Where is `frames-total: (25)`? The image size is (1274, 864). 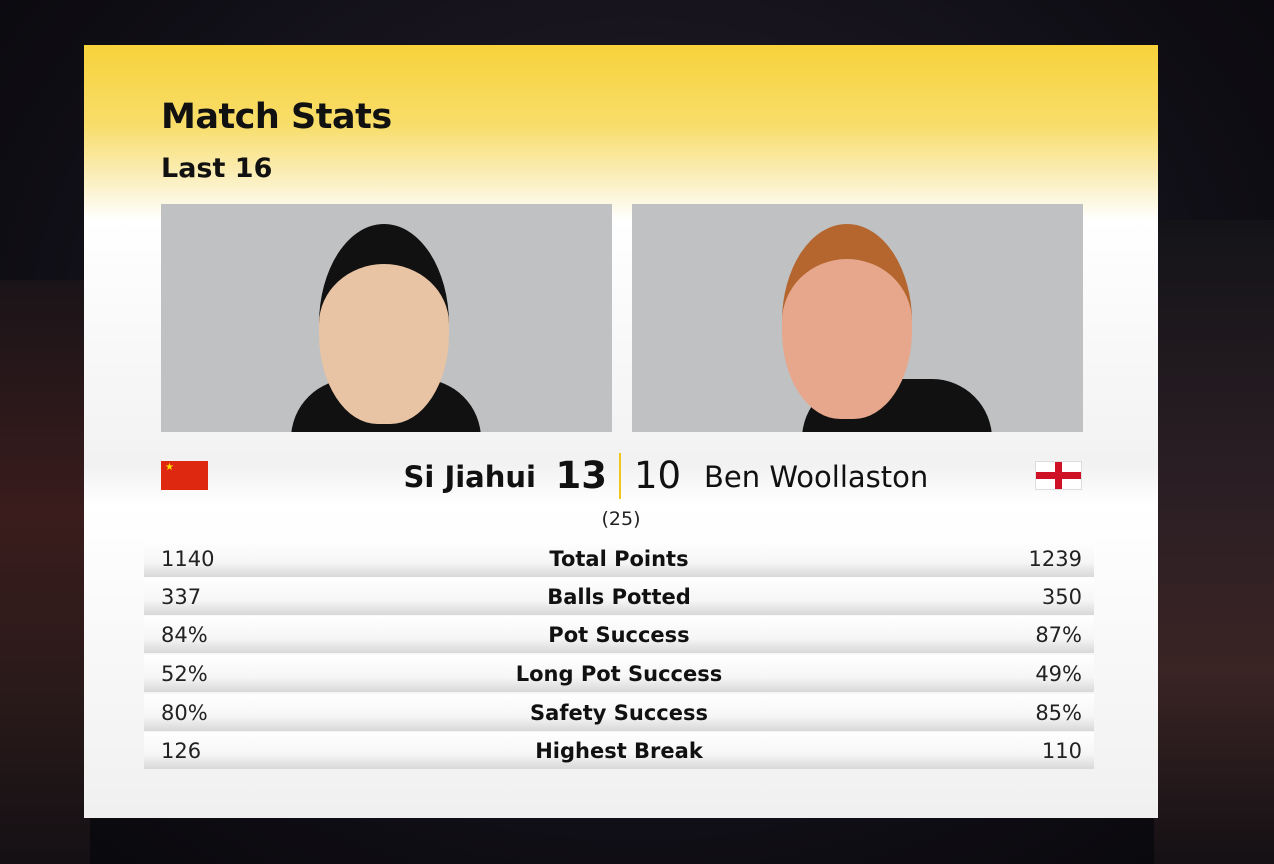
frames-total: (25) is located at coordinates (621, 519).